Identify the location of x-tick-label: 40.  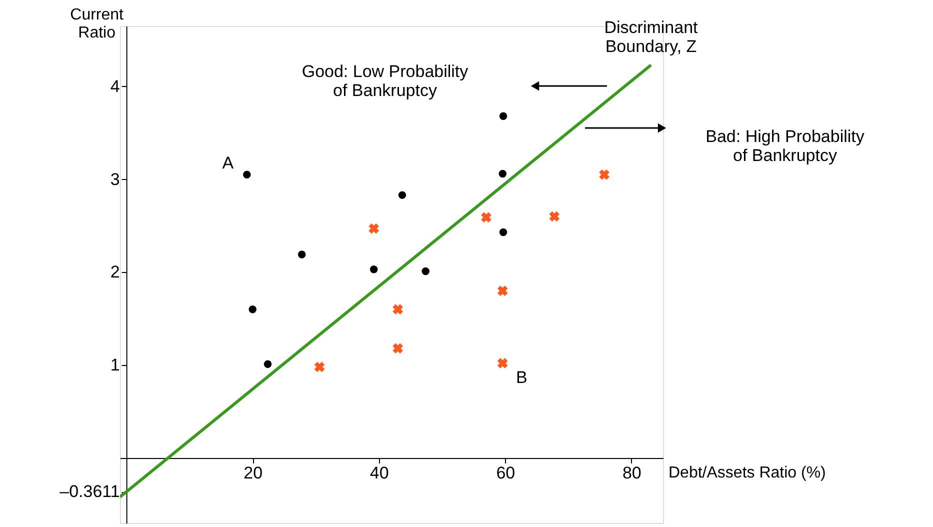
(379, 472).